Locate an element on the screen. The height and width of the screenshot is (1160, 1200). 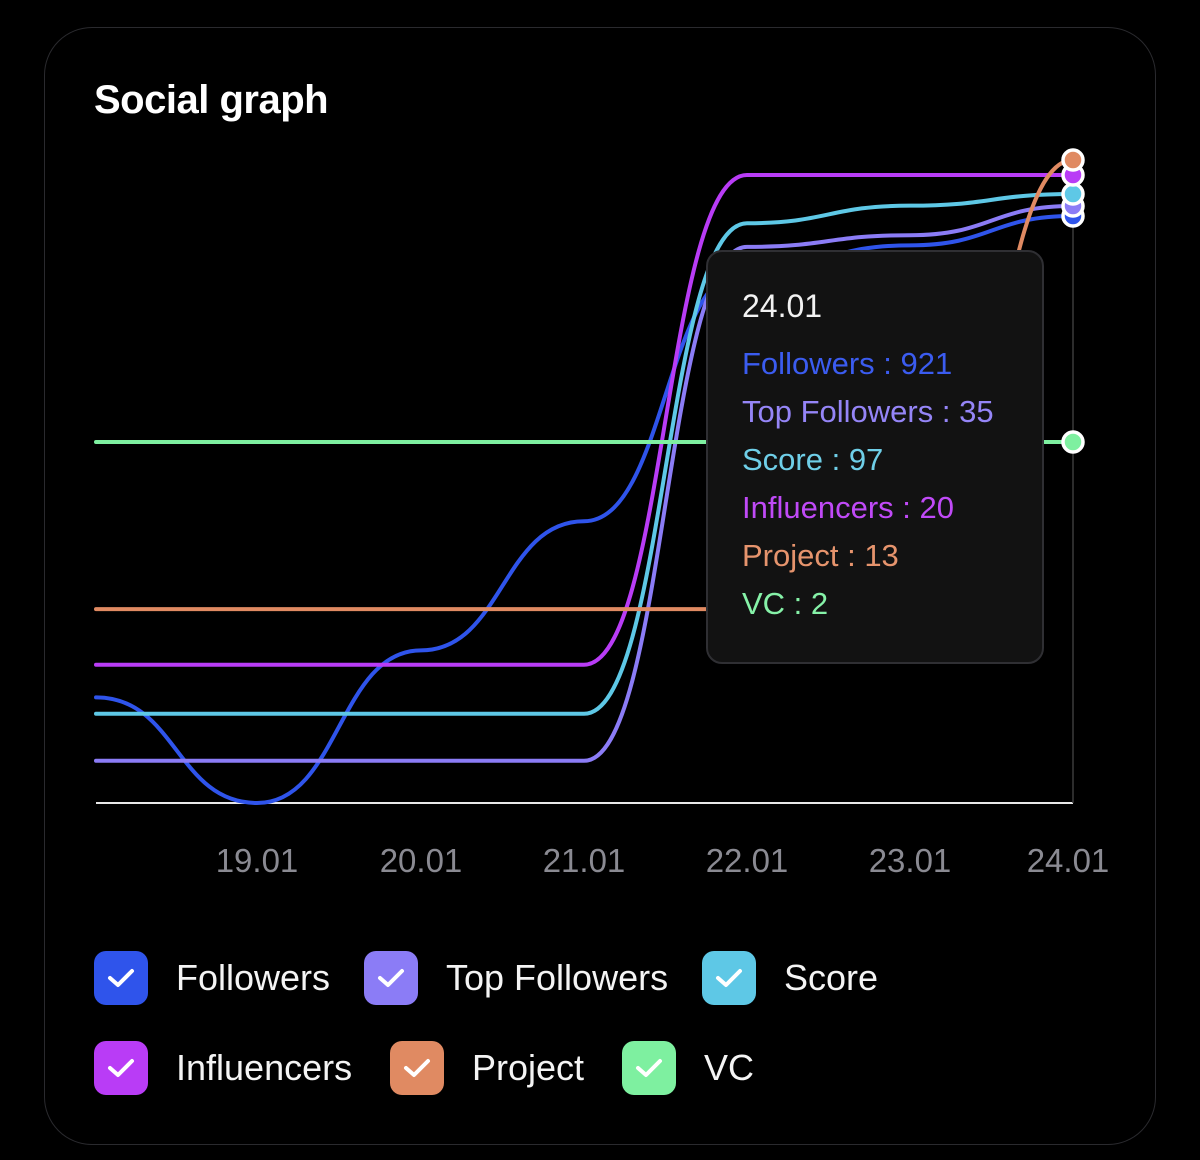
legend-label: Top Followers is located at coordinates (557, 977).